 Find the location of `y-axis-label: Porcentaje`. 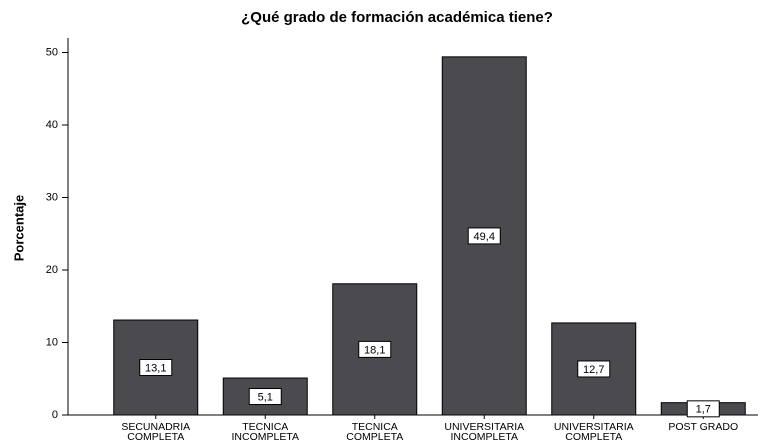

y-axis-label: Porcentaje is located at coordinates (18, 228).